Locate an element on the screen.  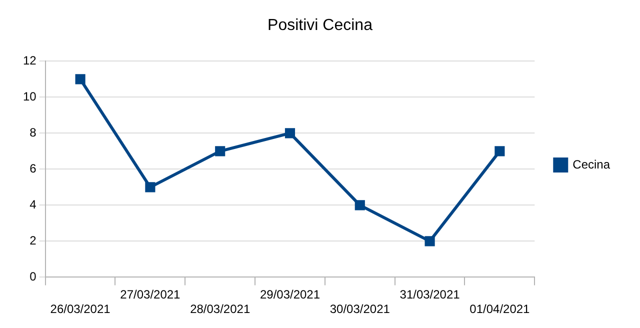
y-tick-label: 2 is located at coordinates (33, 241).